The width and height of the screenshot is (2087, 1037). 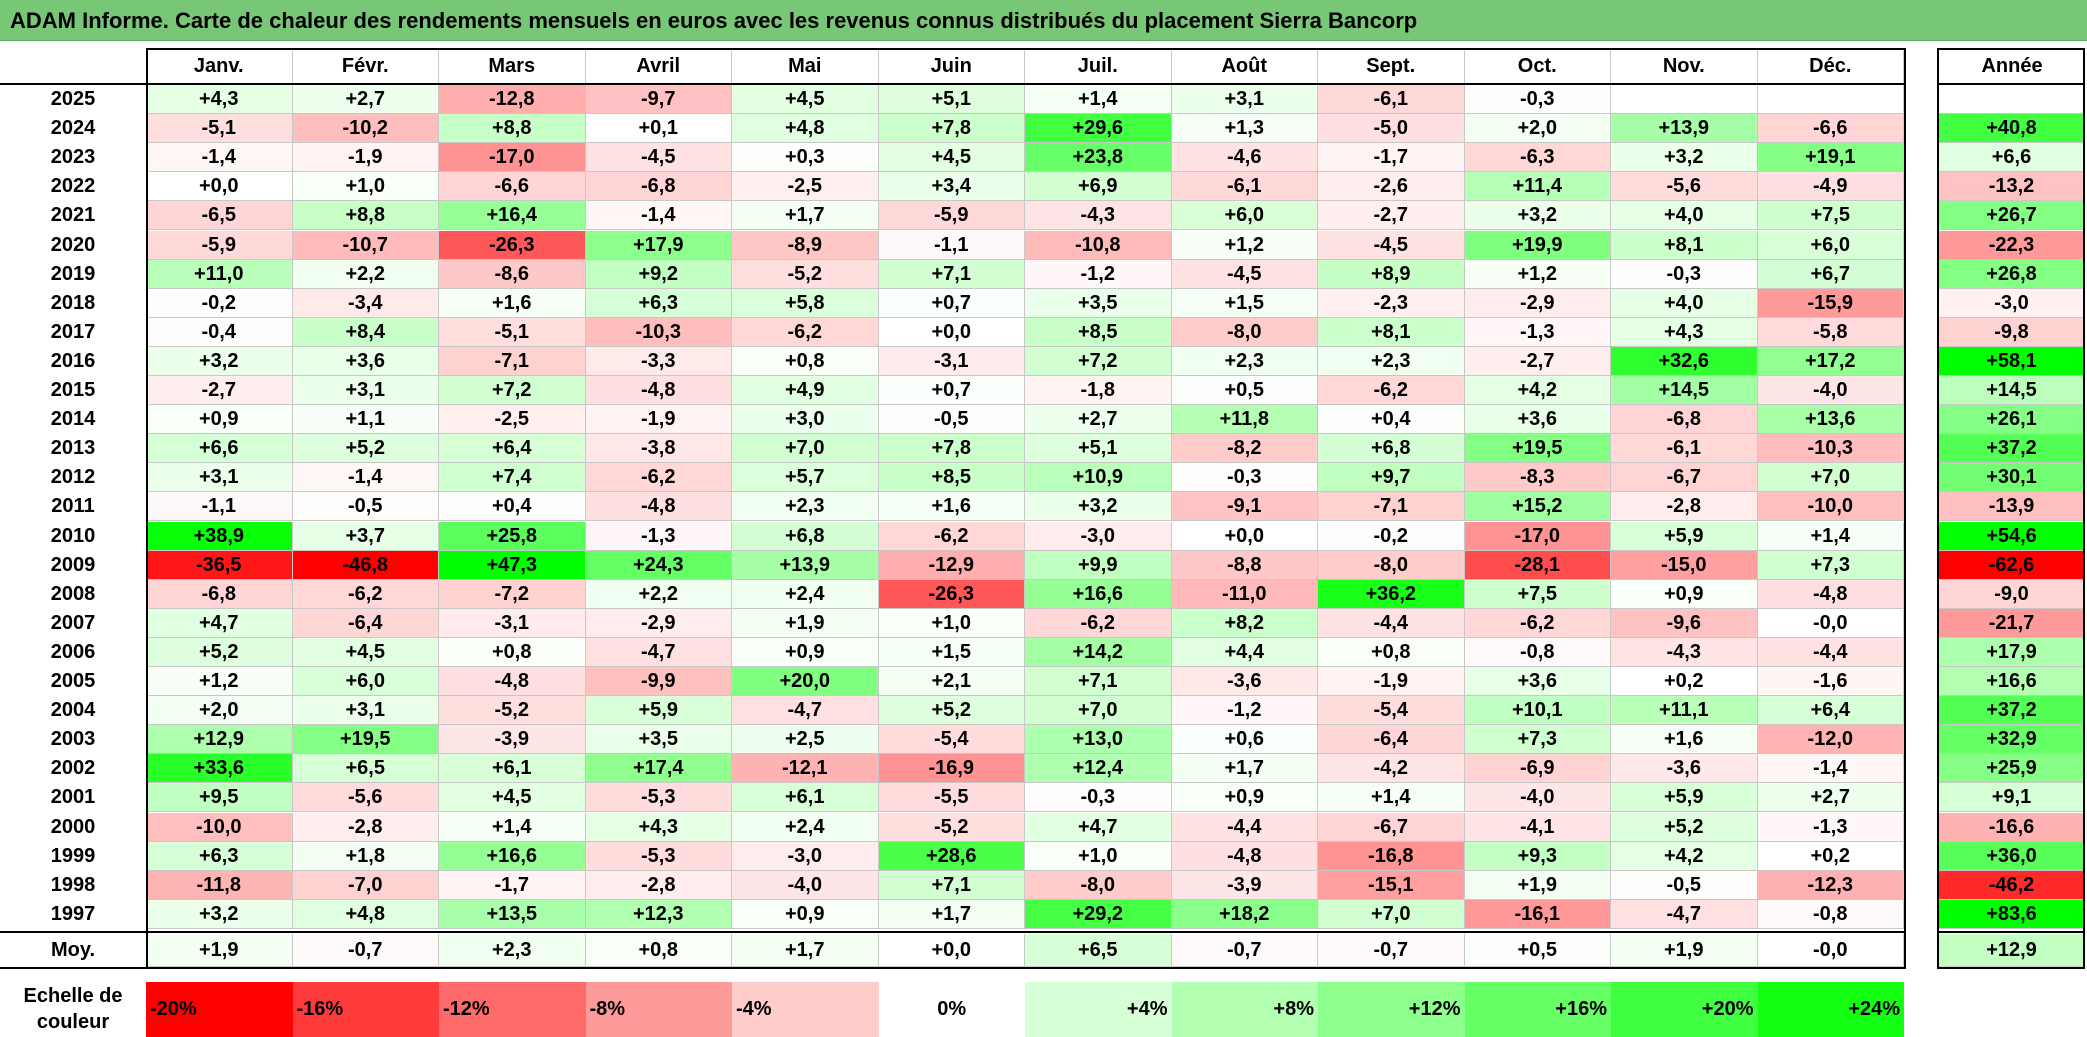 I want to click on heatmap-cell: -3,3, so click(x=658, y=361).